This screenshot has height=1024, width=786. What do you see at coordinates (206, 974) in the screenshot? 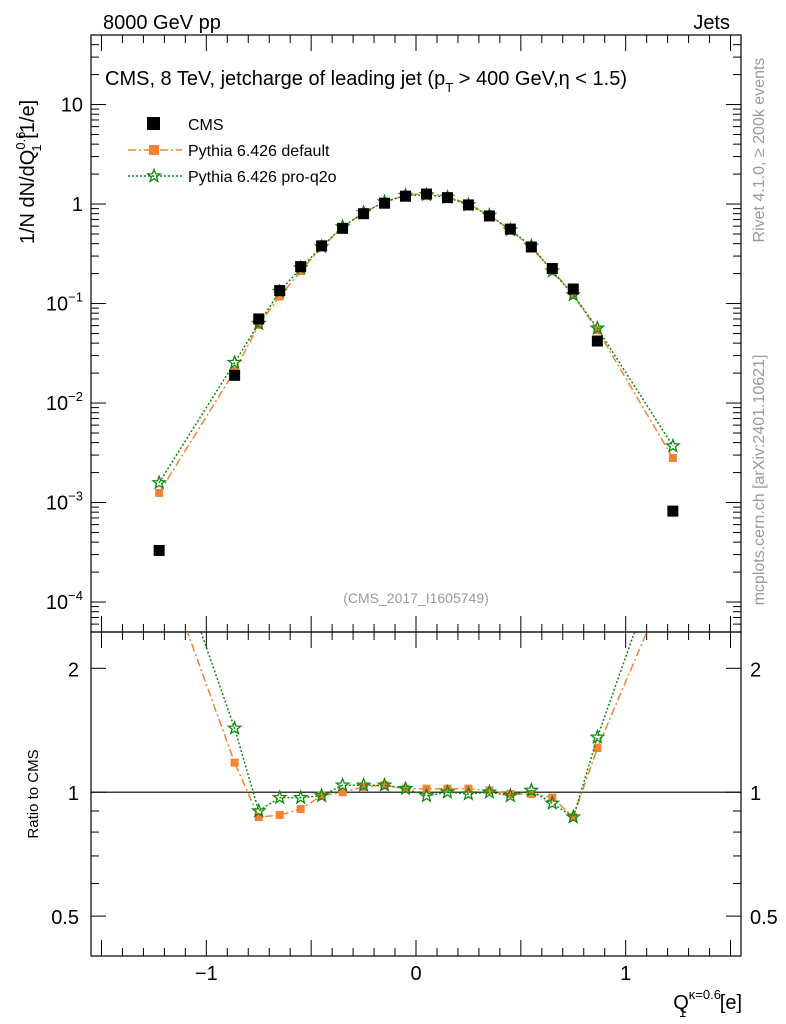
I see `x-tick-label: −1` at bounding box center [206, 974].